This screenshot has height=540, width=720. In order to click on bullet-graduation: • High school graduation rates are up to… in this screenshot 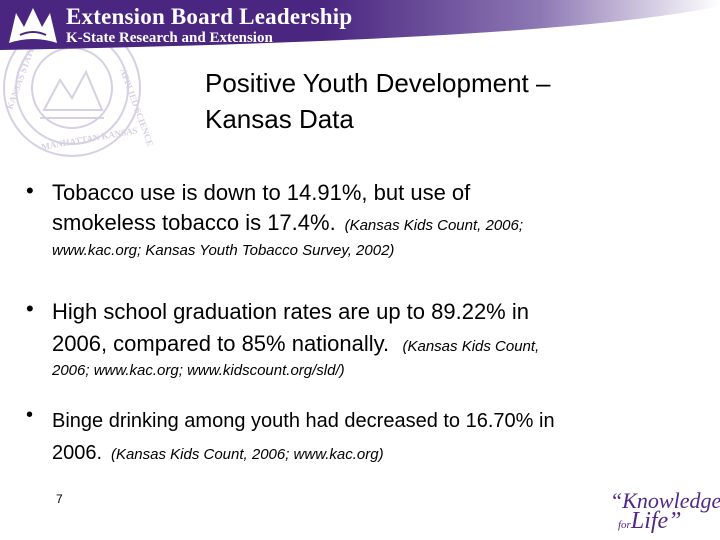, I will do `click(361, 339)`.